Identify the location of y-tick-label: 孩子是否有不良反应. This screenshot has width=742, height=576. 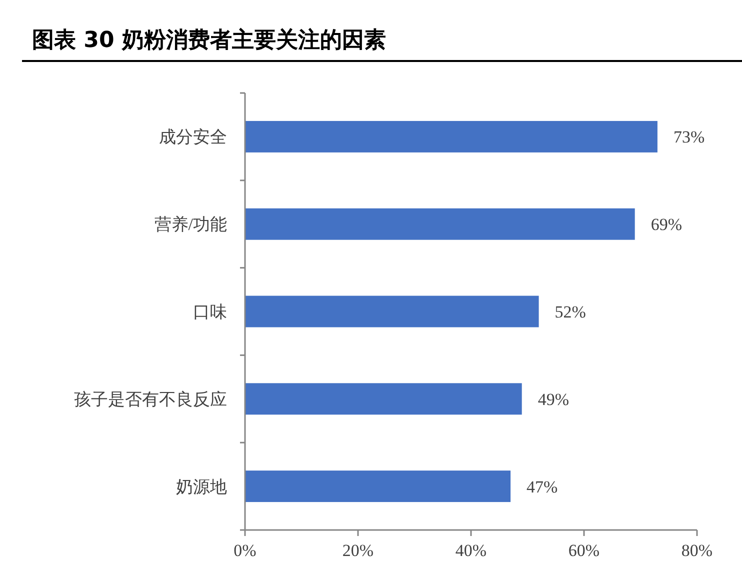
(150, 399).